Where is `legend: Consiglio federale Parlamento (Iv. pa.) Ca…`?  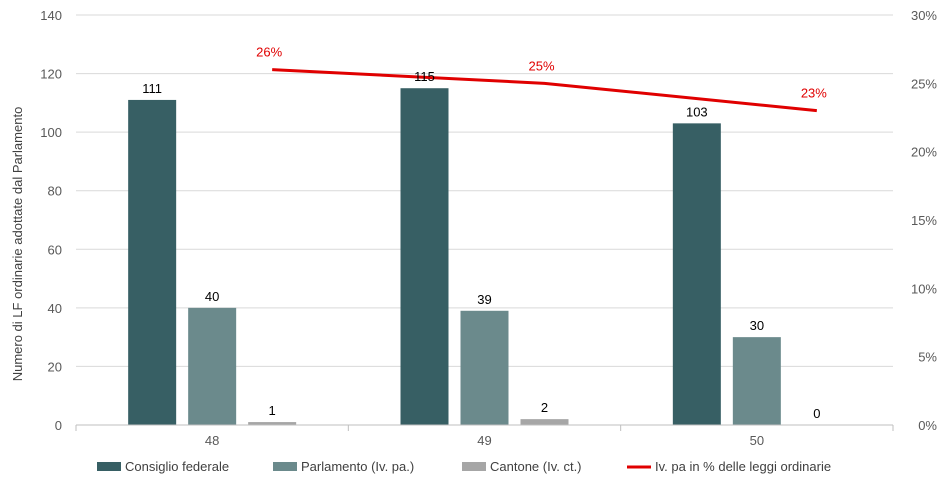
legend: Consiglio federale Parlamento (Iv. pa.) Ca… is located at coordinates (464, 466).